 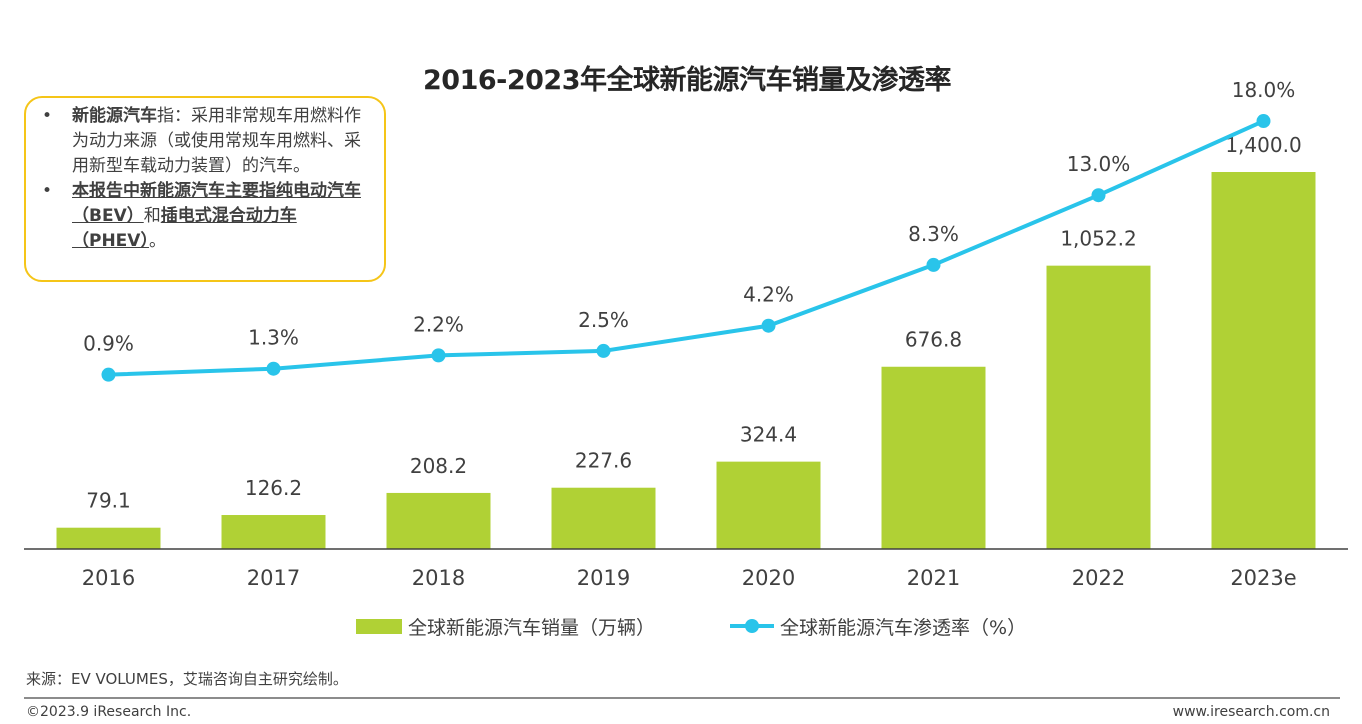 What do you see at coordinates (689, 578) in the screenshot?
I see `x-tick-labels: 2016 2017 2018 2019 2020 2021 2022 2023e` at bounding box center [689, 578].